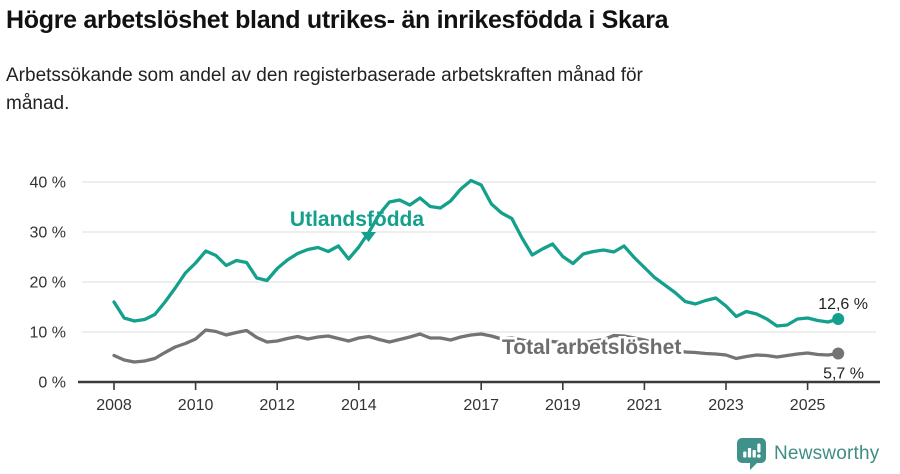 This screenshot has width=900, height=474. What do you see at coordinates (481, 405) in the screenshot?
I see `x-tick-label: 2017` at bounding box center [481, 405].